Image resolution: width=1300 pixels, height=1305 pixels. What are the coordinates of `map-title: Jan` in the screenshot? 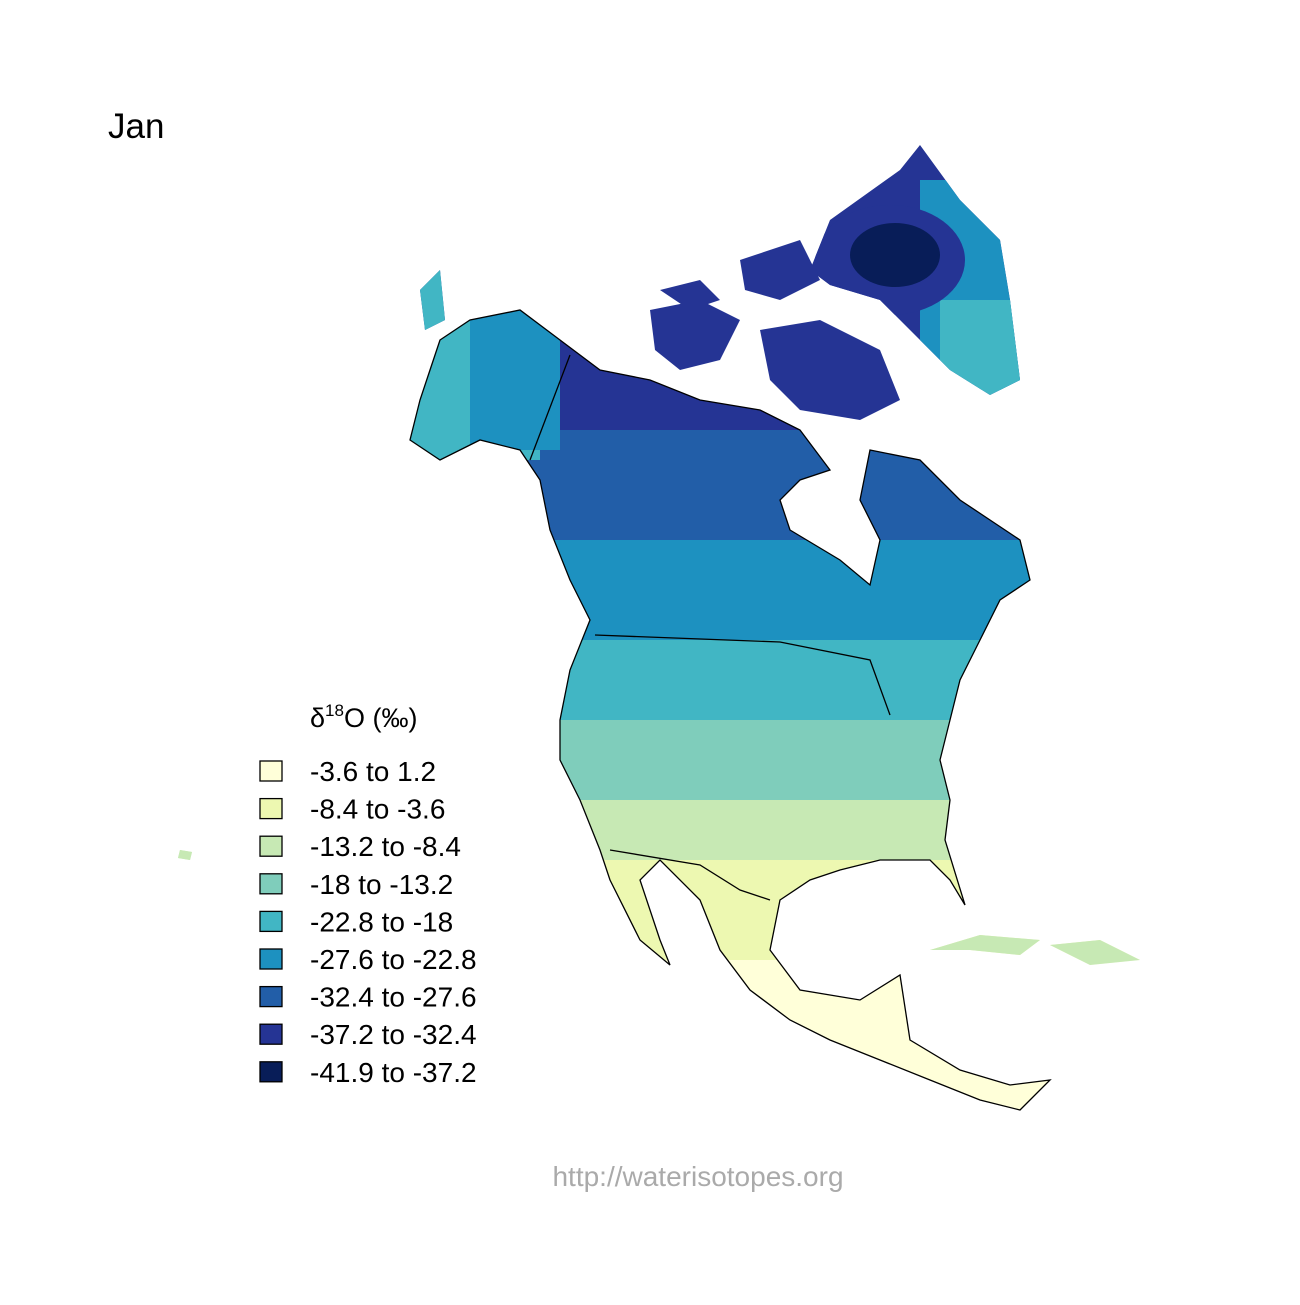 It's located at (136, 126).